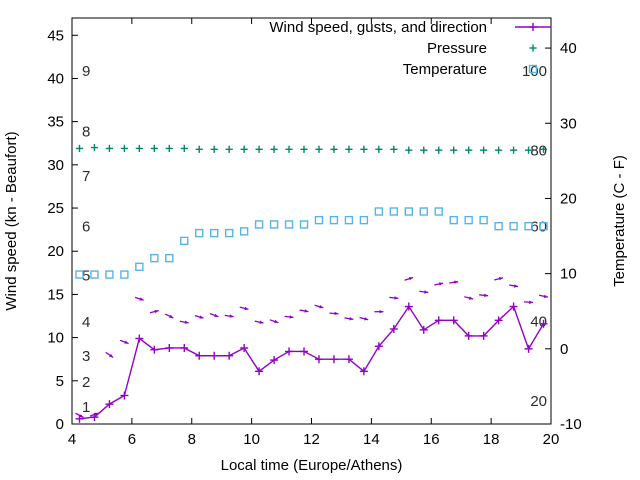 The image size is (640, 480). Describe the element at coordinates (86, 176) in the screenshot. I see `beaufort-label: 7` at that location.